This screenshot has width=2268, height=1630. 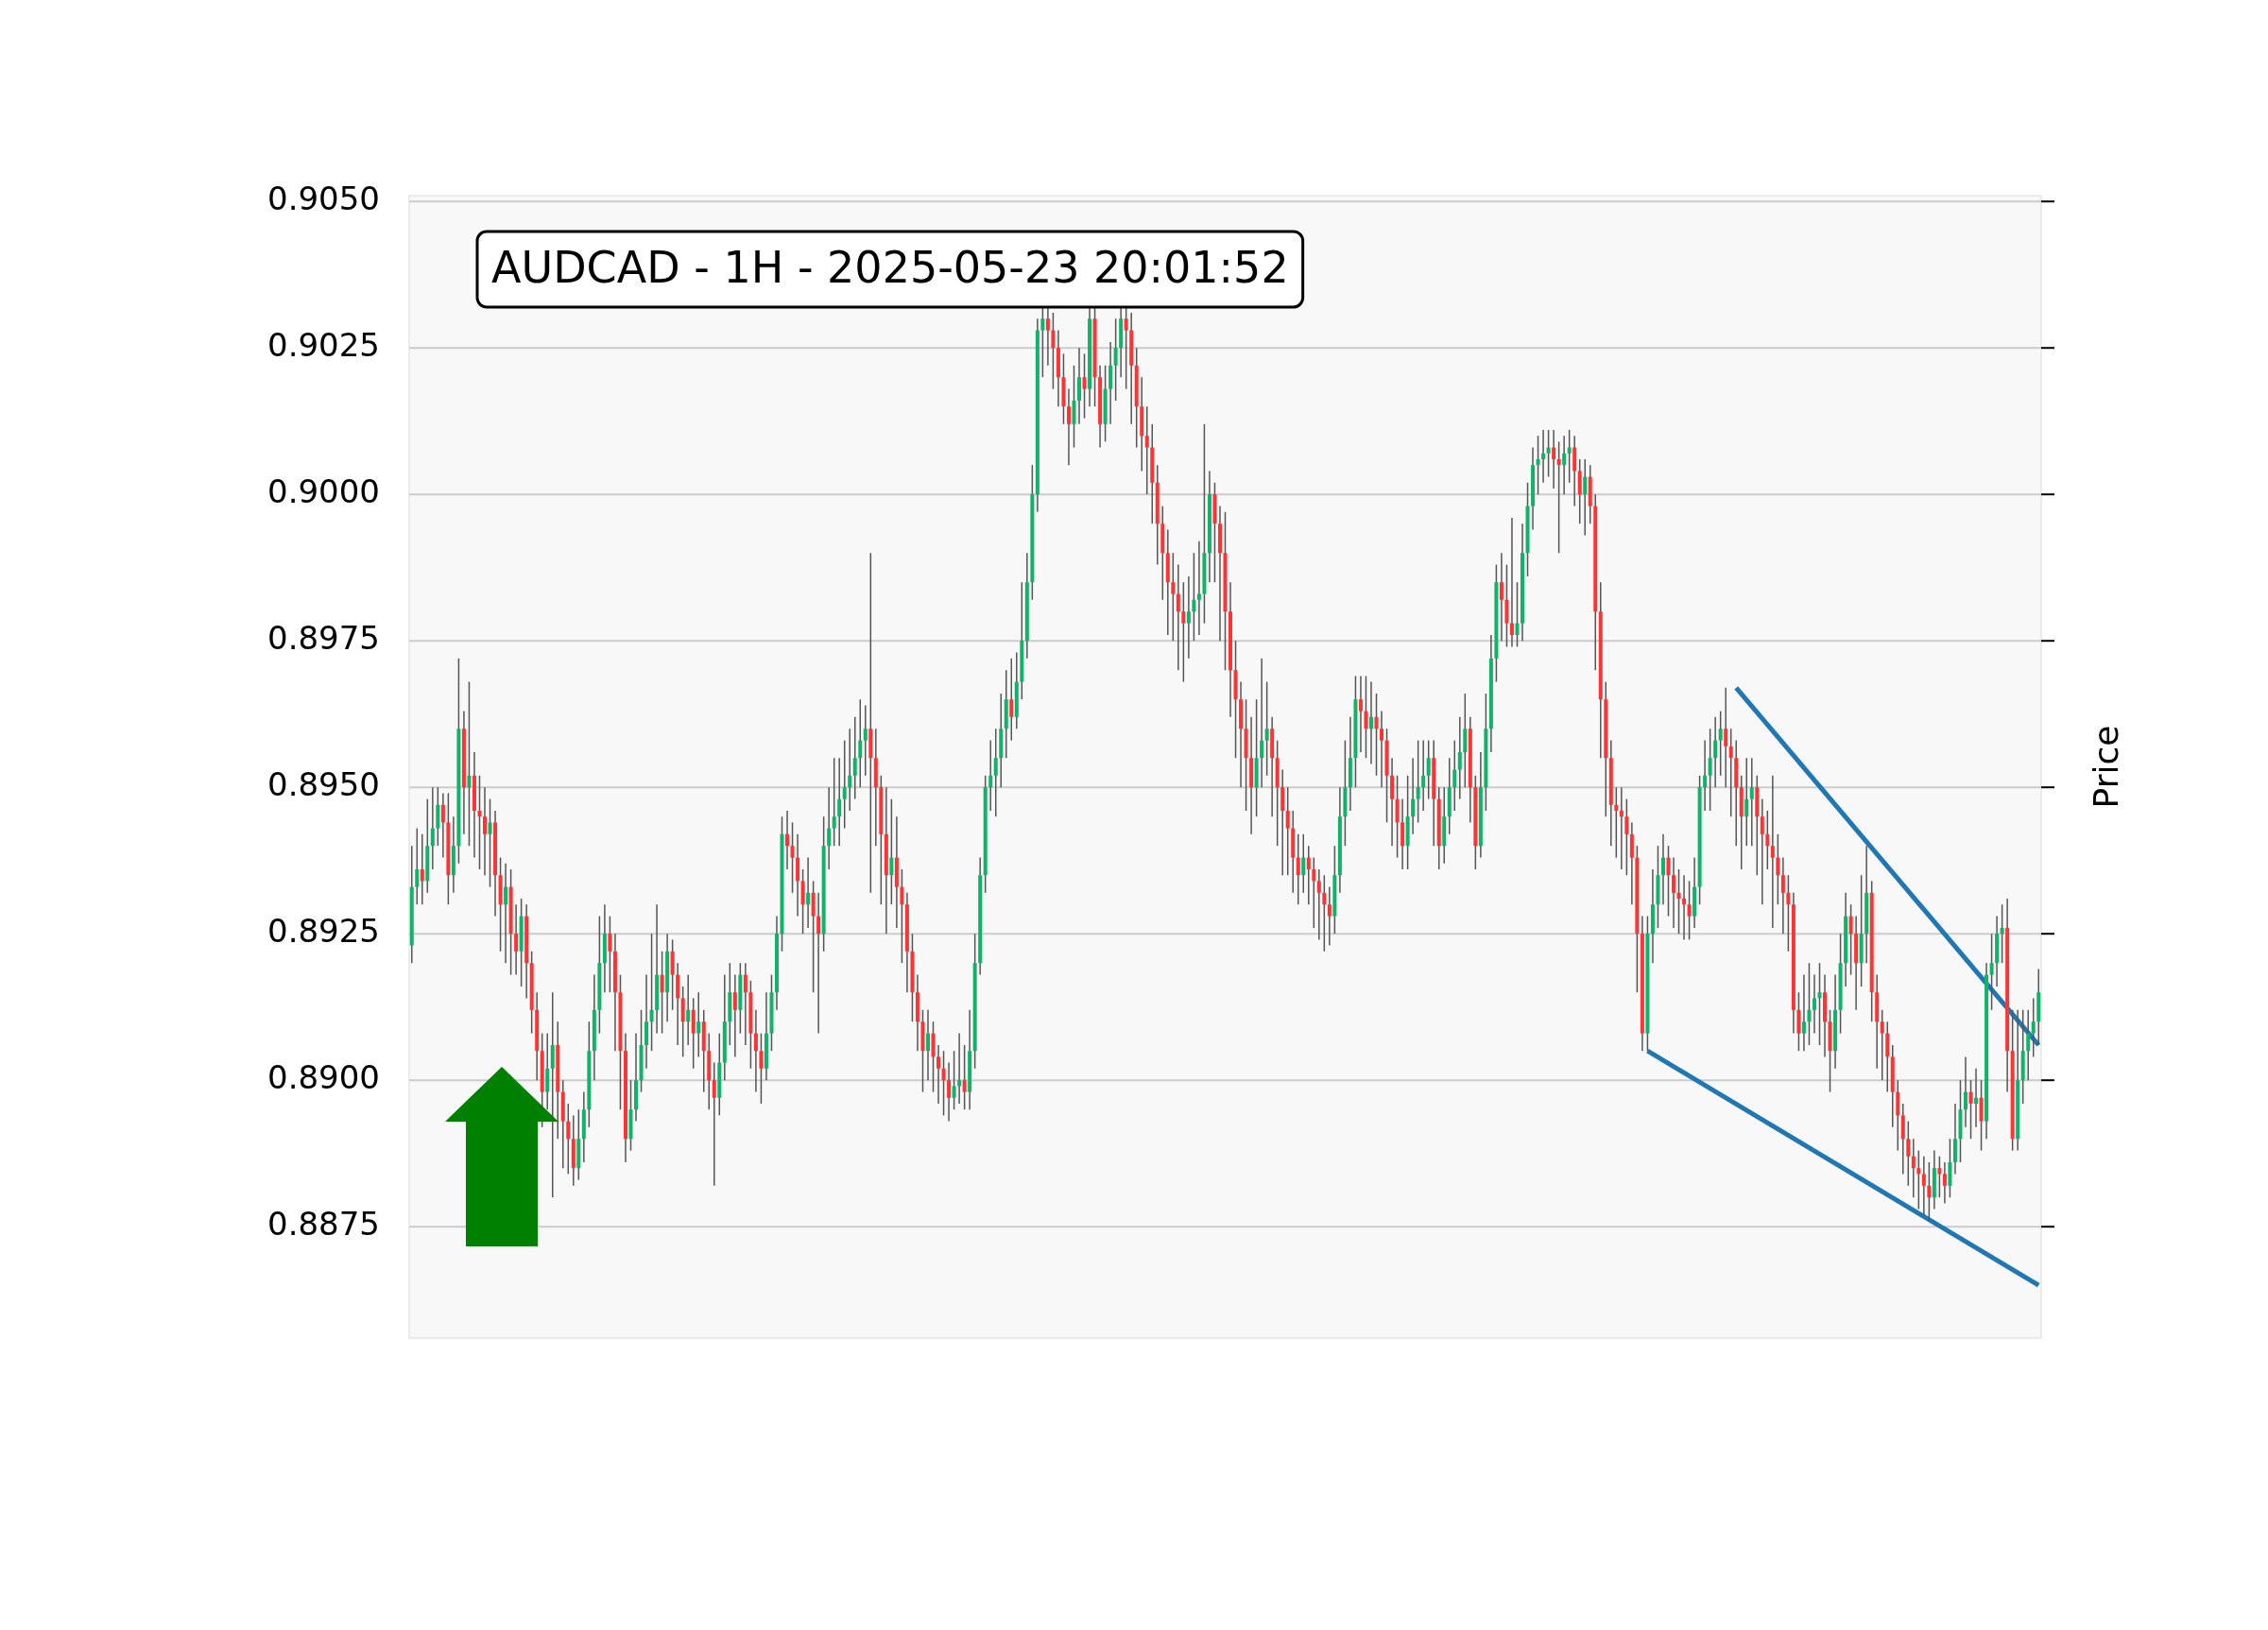 I want to click on y-tick-label: 0.8875, so click(x=323, y=1225).